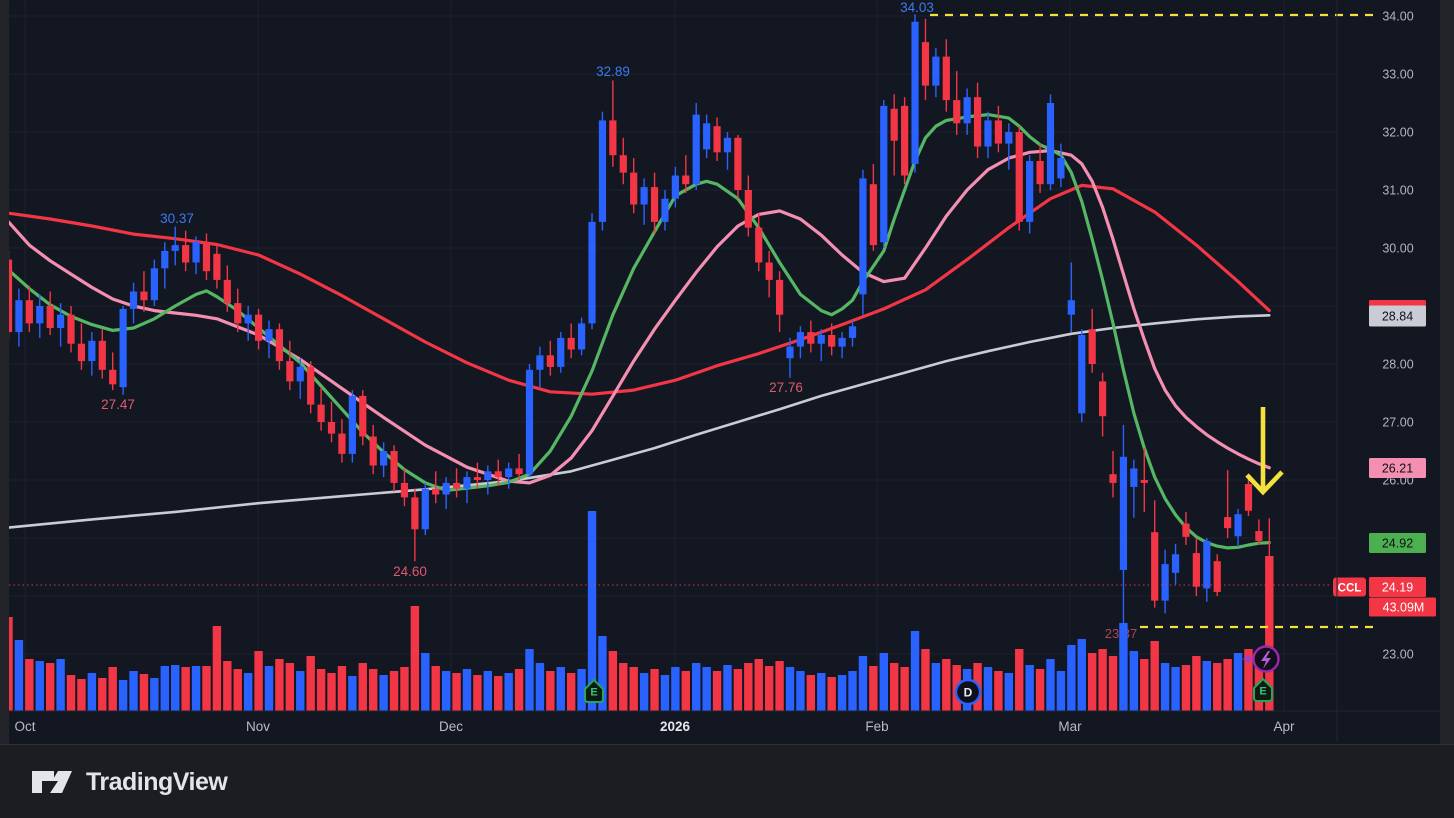  What do you see at coordinates (451, 726) in the screenshot?
I see `time-axis-label-dec: Dec` at bounding box center [451, 726].